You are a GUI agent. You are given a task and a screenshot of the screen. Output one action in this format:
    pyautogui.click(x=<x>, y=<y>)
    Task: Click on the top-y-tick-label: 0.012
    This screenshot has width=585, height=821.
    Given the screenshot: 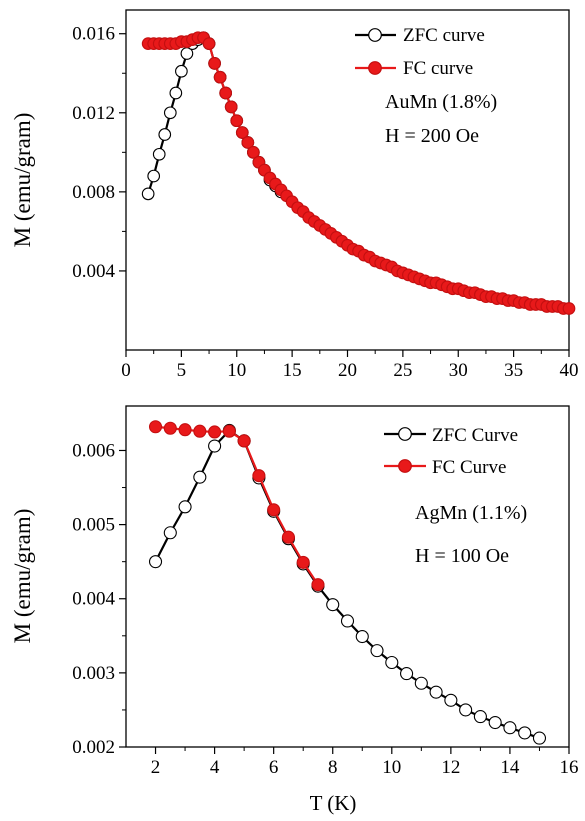 What is the action you would take?
    pyautogui.click(x=93, y=113)
    